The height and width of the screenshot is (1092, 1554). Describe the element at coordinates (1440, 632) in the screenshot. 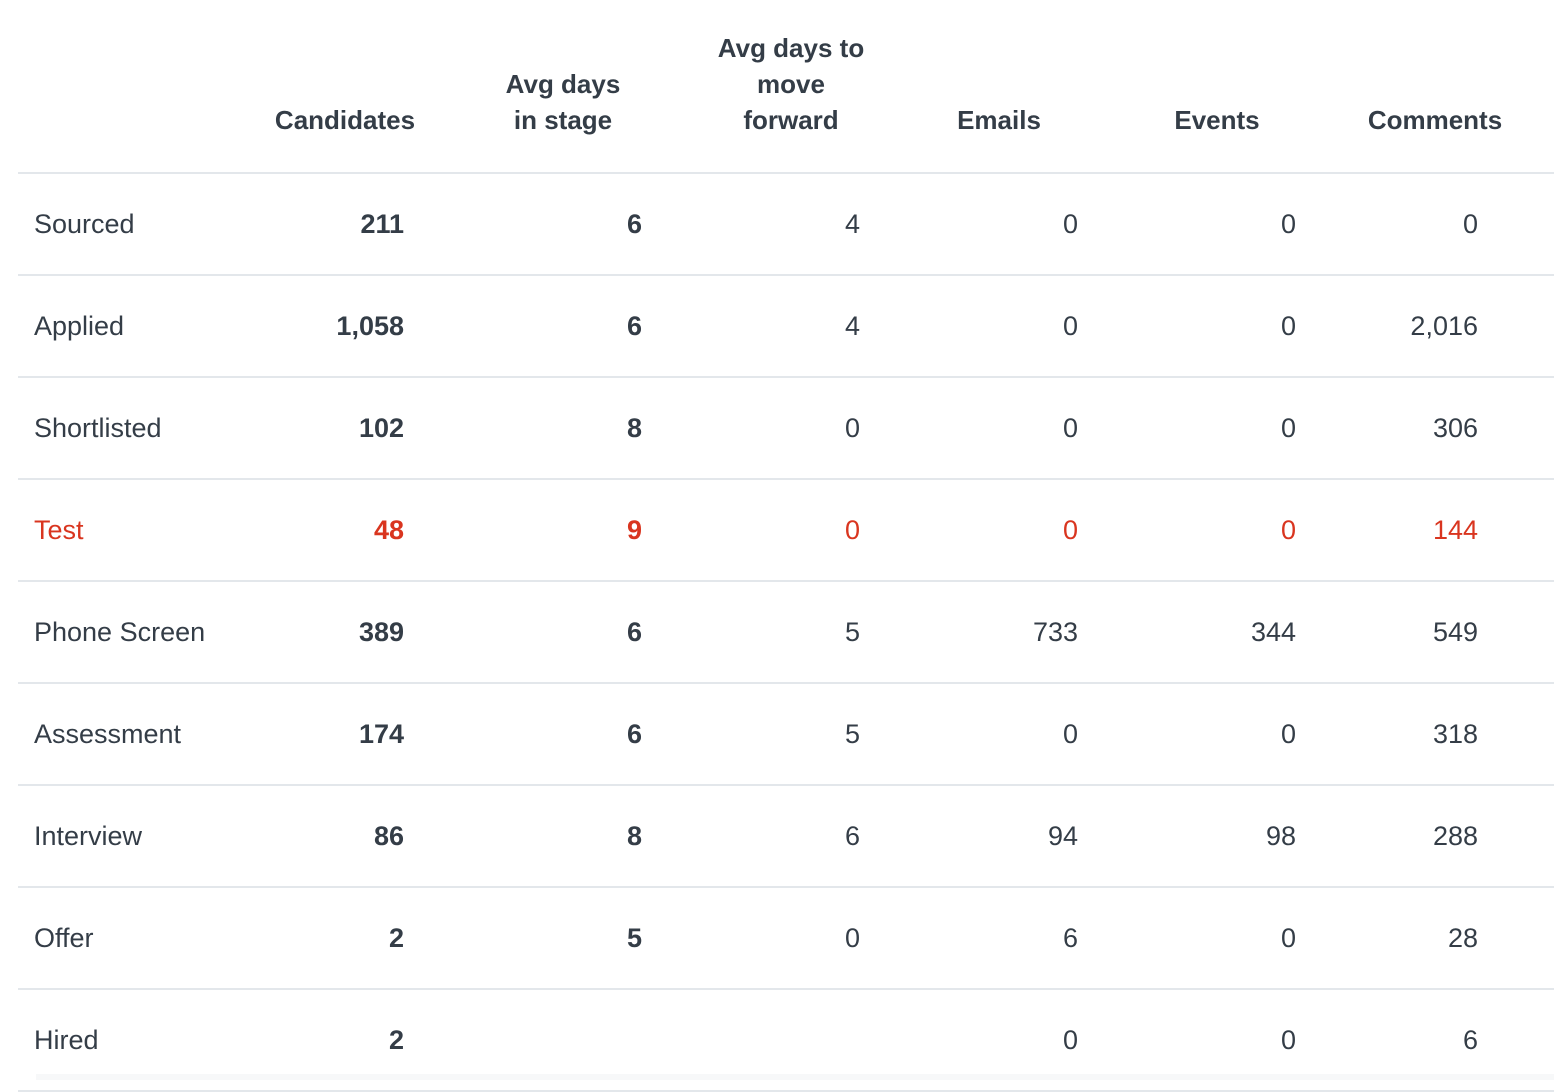

I see `comments-cell: 549` at that location.